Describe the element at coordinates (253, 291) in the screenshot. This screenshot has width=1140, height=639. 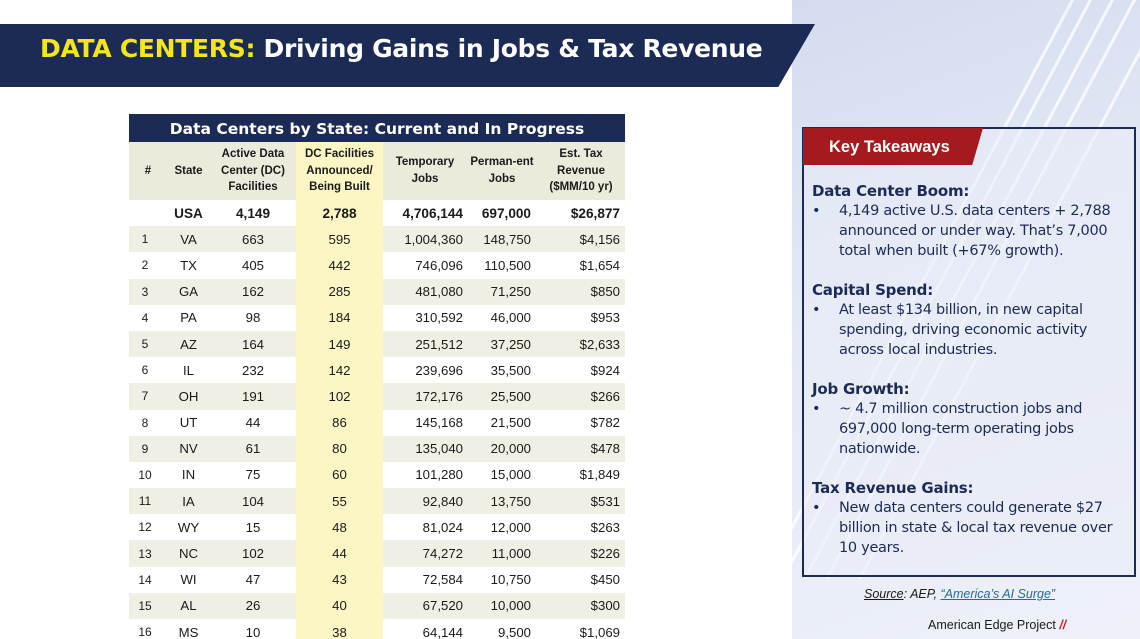
I see `cell-active: 162` at that location.